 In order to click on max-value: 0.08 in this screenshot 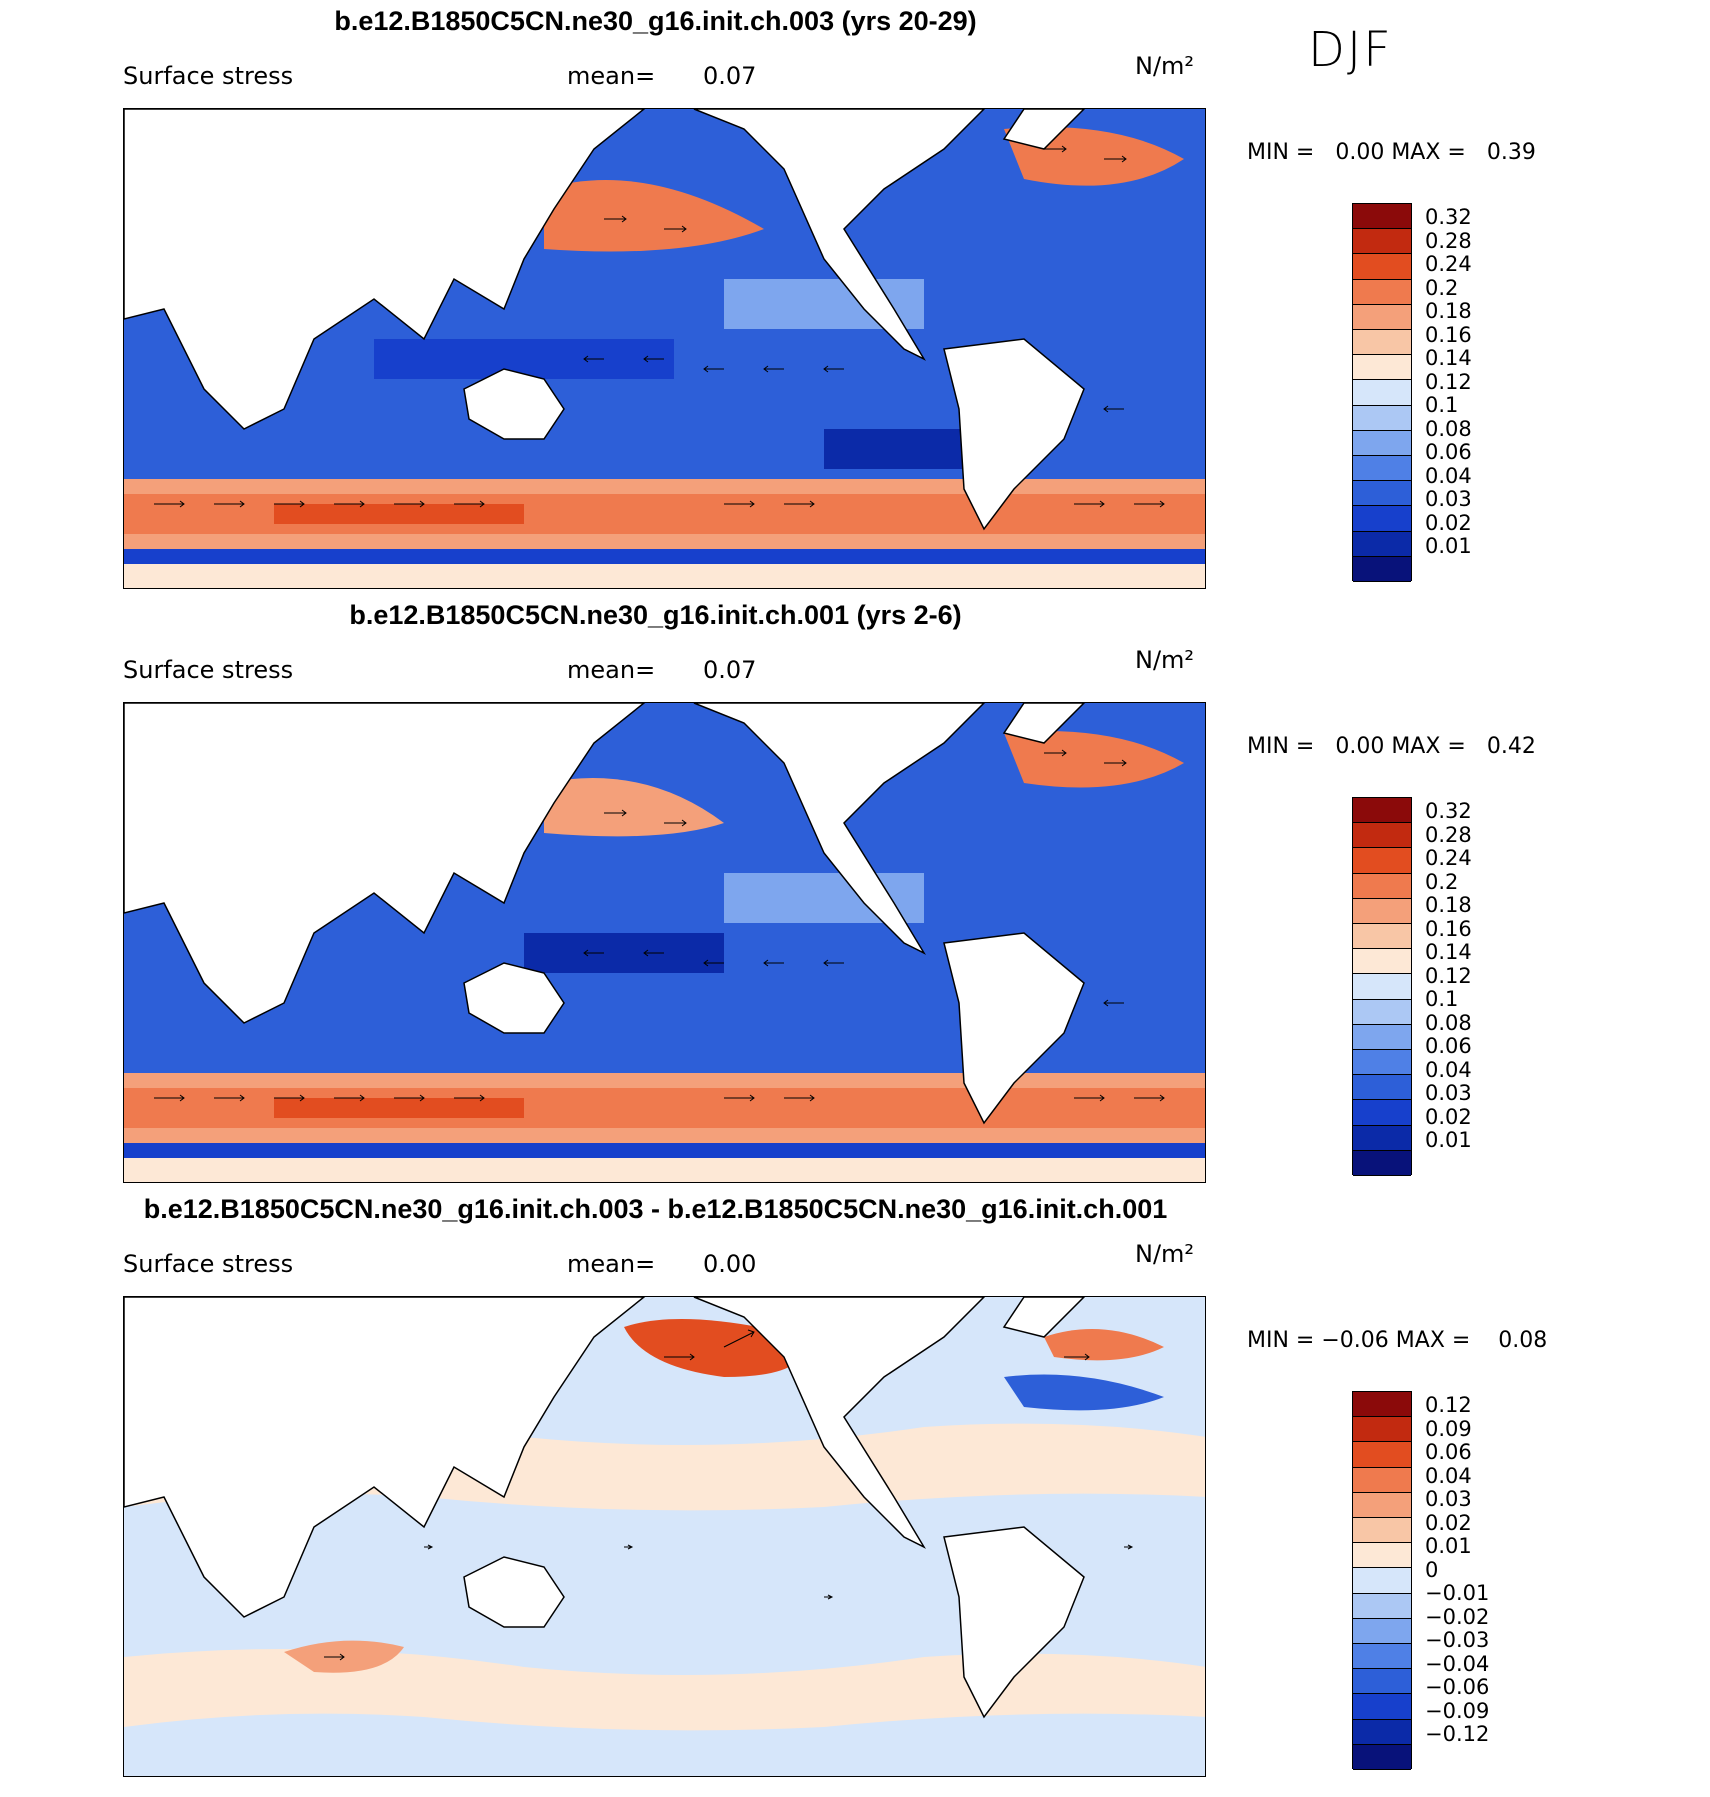, I will do `click(1523, 1340)`.